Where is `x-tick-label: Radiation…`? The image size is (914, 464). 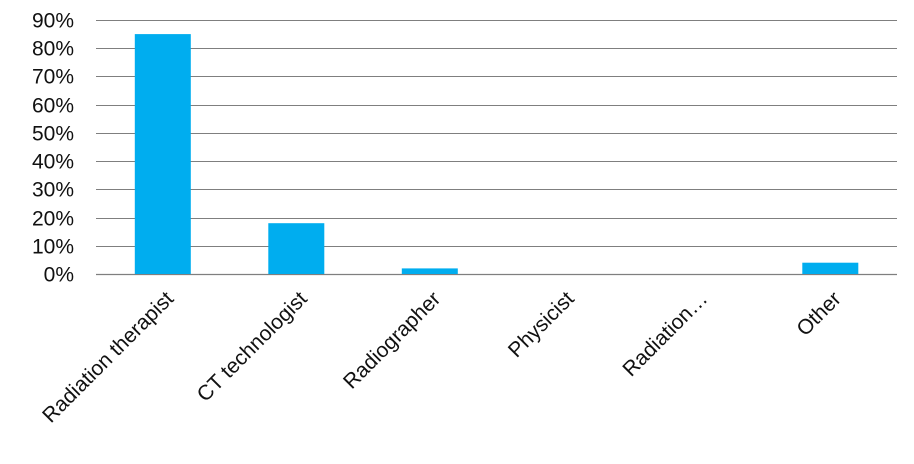 x-tick-label: Radiation… is located at coordinates (665, 334).